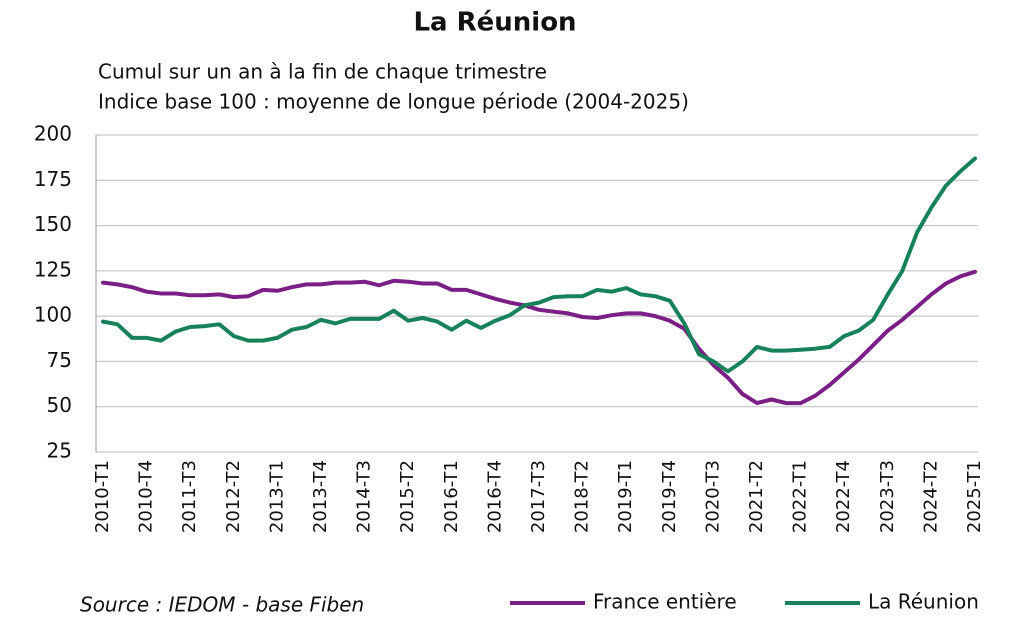 This screenshot has height=624, width=1024. Describe the element at coordinates (800, 496) in the screenshot. I see `x-tick-label: 2022-T1` at that location.